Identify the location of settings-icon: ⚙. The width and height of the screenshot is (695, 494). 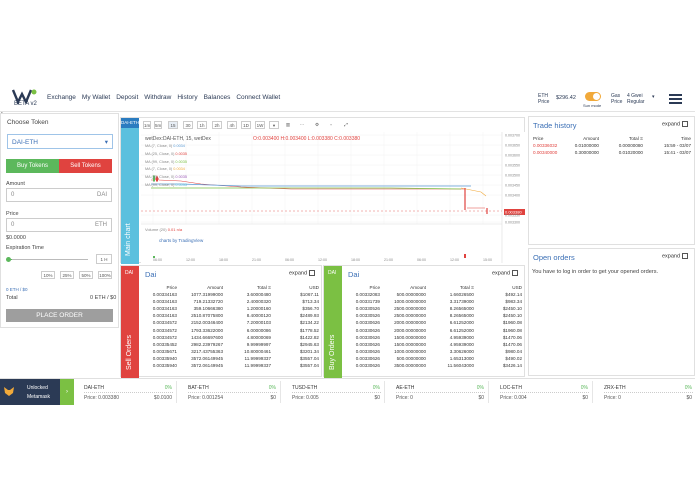
(317, 125).